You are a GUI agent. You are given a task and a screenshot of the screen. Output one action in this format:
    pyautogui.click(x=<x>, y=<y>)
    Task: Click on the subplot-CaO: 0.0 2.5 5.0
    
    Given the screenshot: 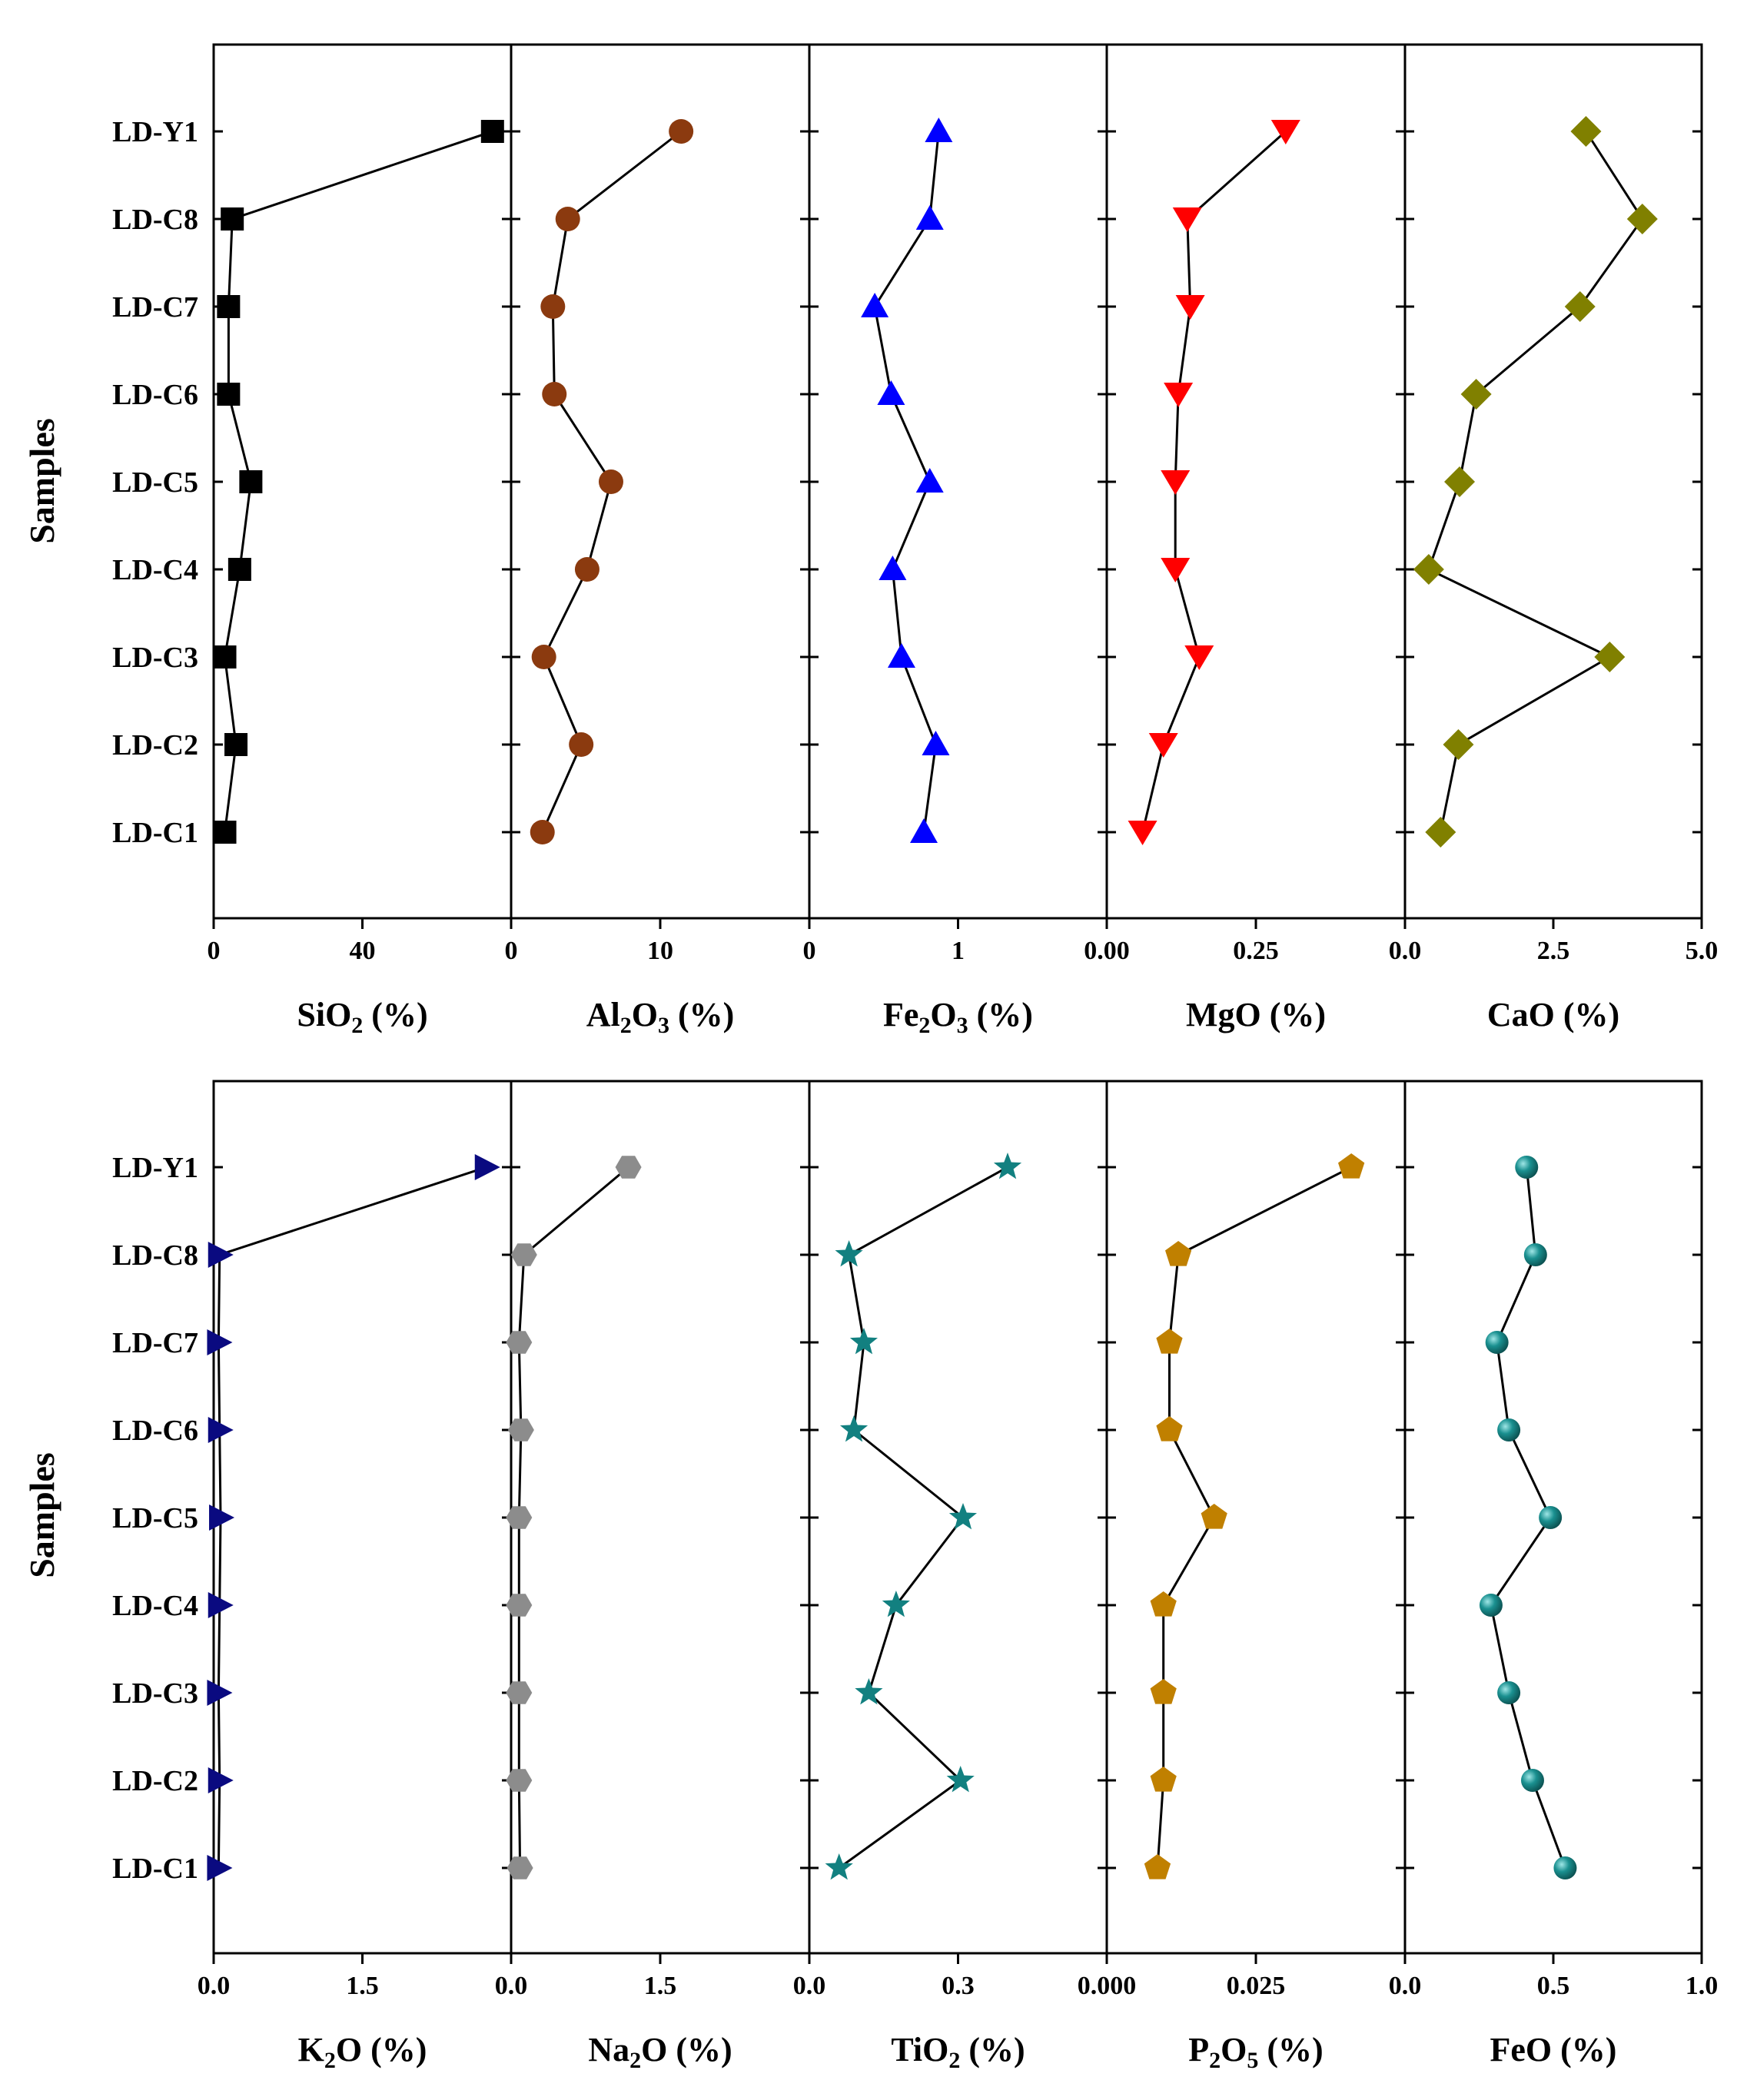 What is the action you would take?
    pyautogui.click(x=1554, y=540)
    